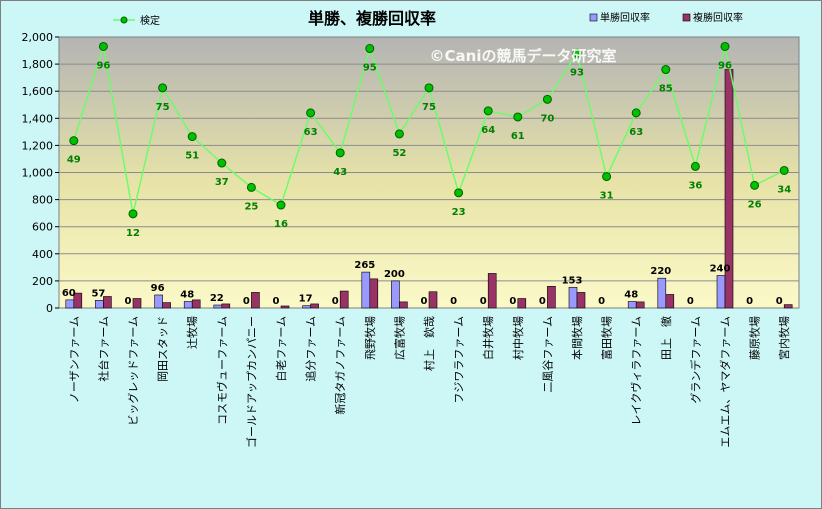 The height and width of the screenshot is (509, 822). I want to click on line-data-label: 51, so click(192, 156).